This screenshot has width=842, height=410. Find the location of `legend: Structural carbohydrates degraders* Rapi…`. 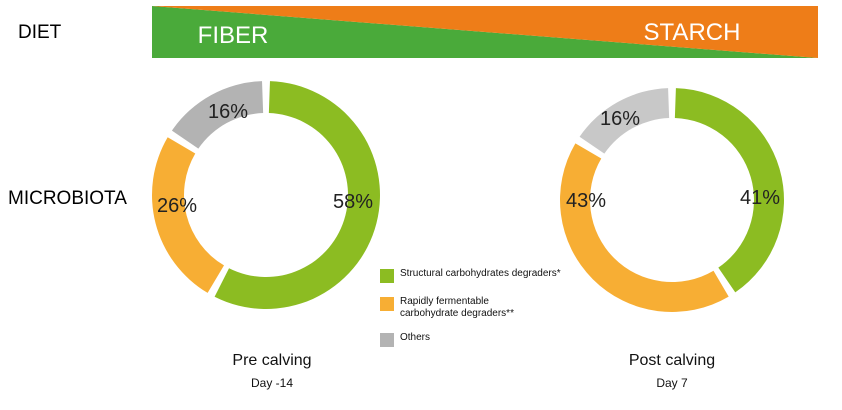

legend: Structural carbohydrates degraders* Rapi… is located at coordinates (470, 314).